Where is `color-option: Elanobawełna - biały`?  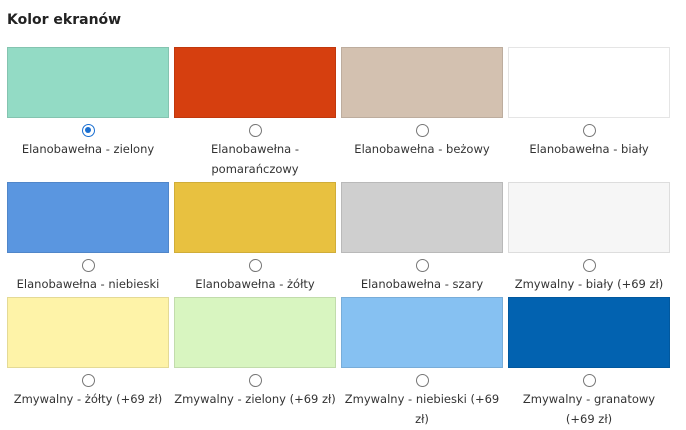 color-option: Elanobawełna - biały is located at coordinates (589, 114).